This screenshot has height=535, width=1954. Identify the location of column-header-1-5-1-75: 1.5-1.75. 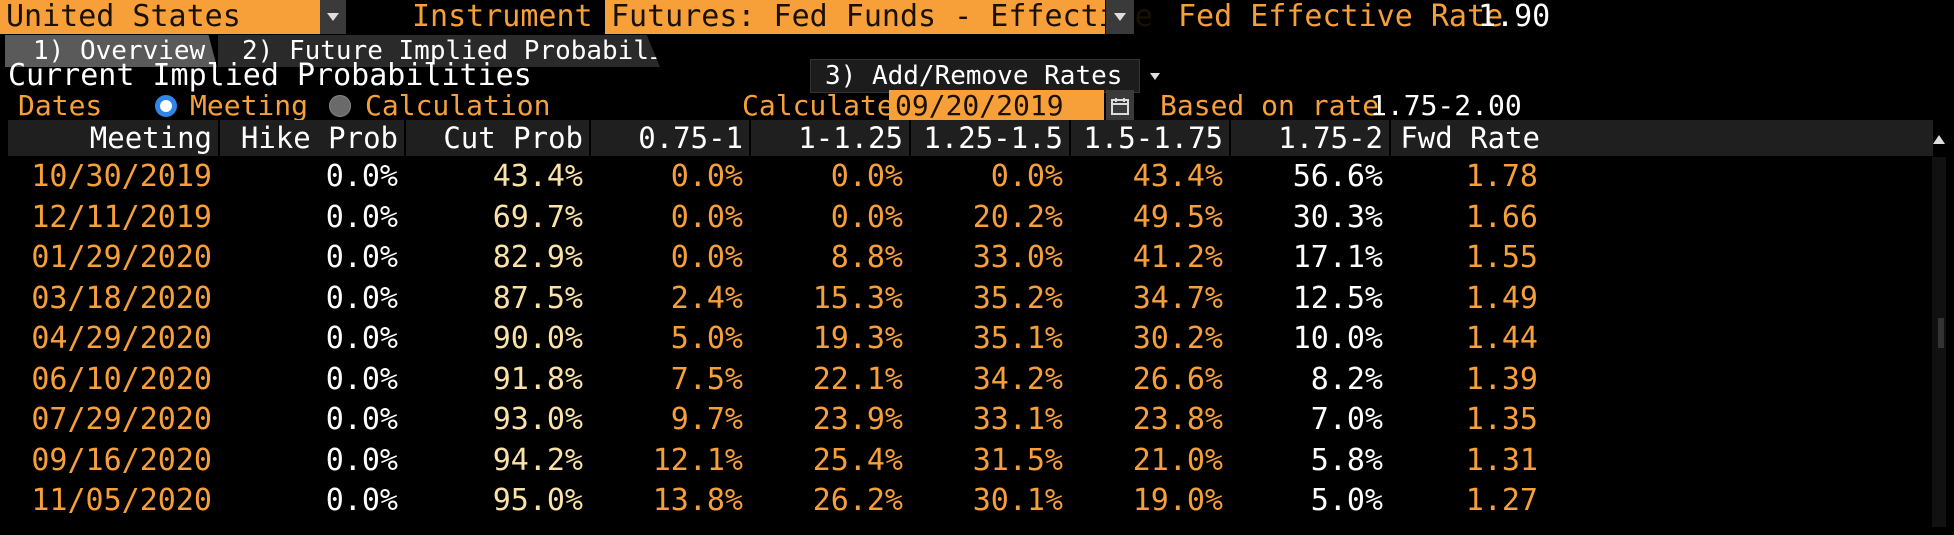
(1151, 138).